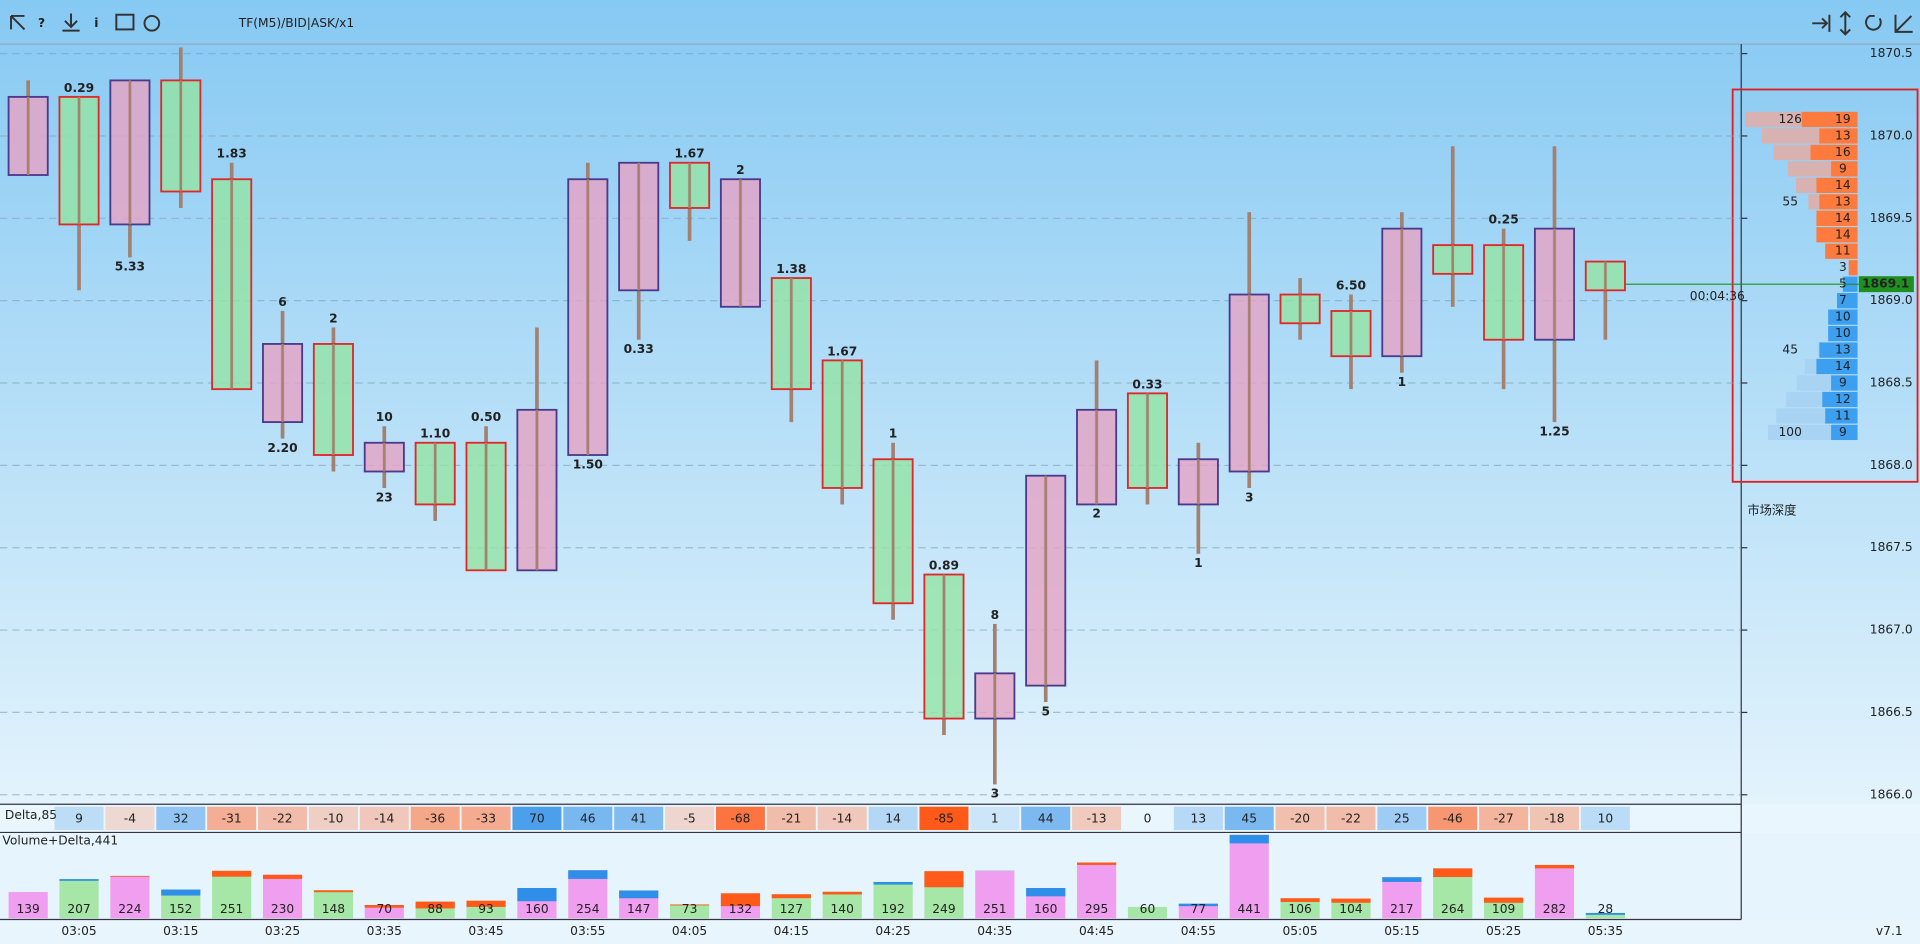  I want to click on y-tick-label: 1866.5, so click(1891, 712).